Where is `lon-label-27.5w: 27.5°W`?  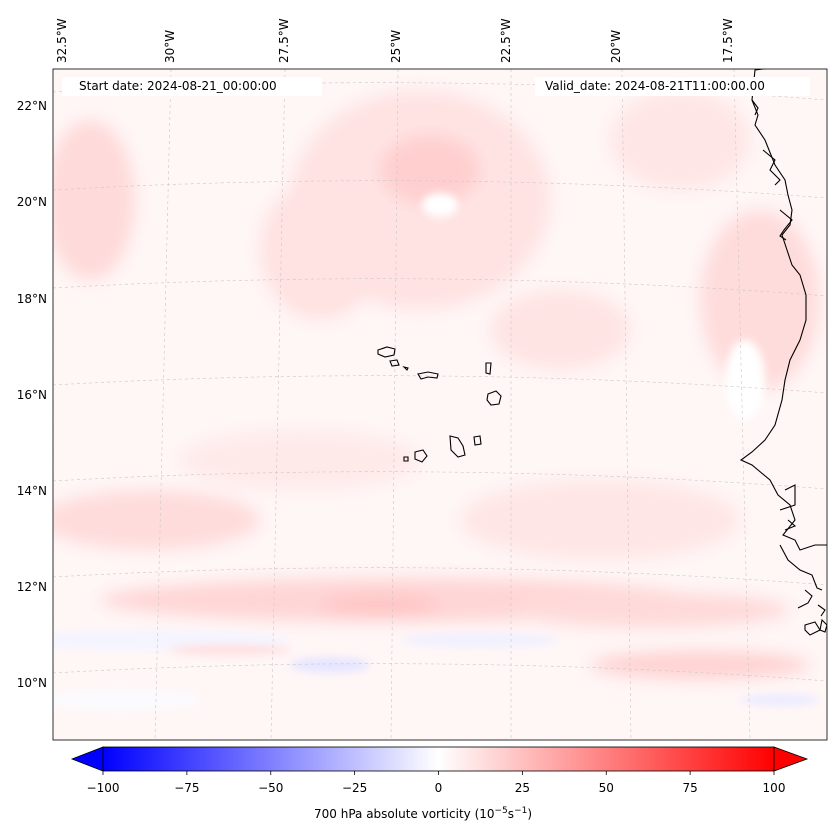
lon-label-27.5w: 27.5°W is located at coordinates (284, 40).